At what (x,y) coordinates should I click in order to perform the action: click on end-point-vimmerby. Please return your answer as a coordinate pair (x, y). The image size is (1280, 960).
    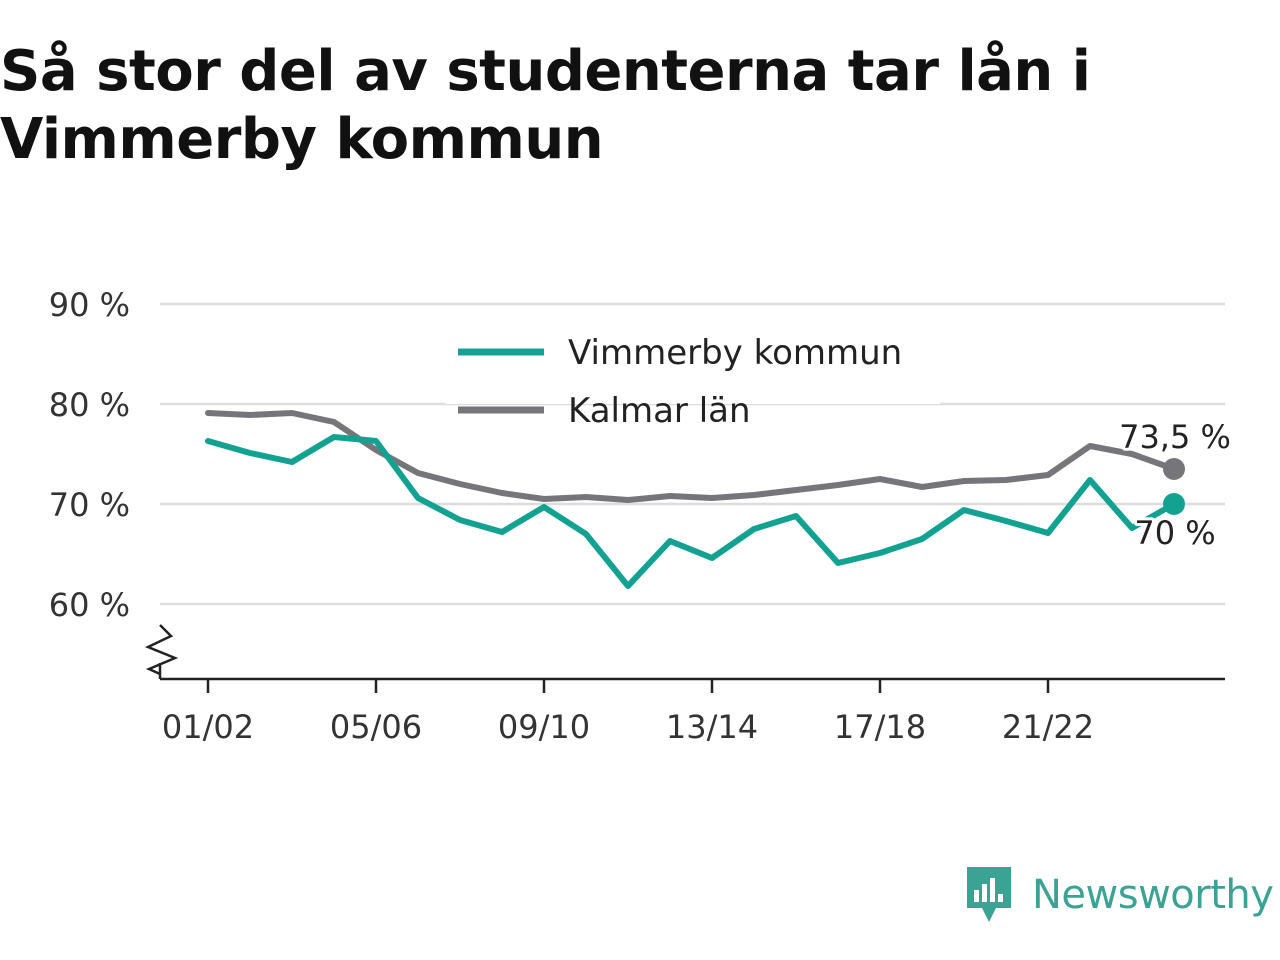
    Looking at the image, I should click on (1174, 504).